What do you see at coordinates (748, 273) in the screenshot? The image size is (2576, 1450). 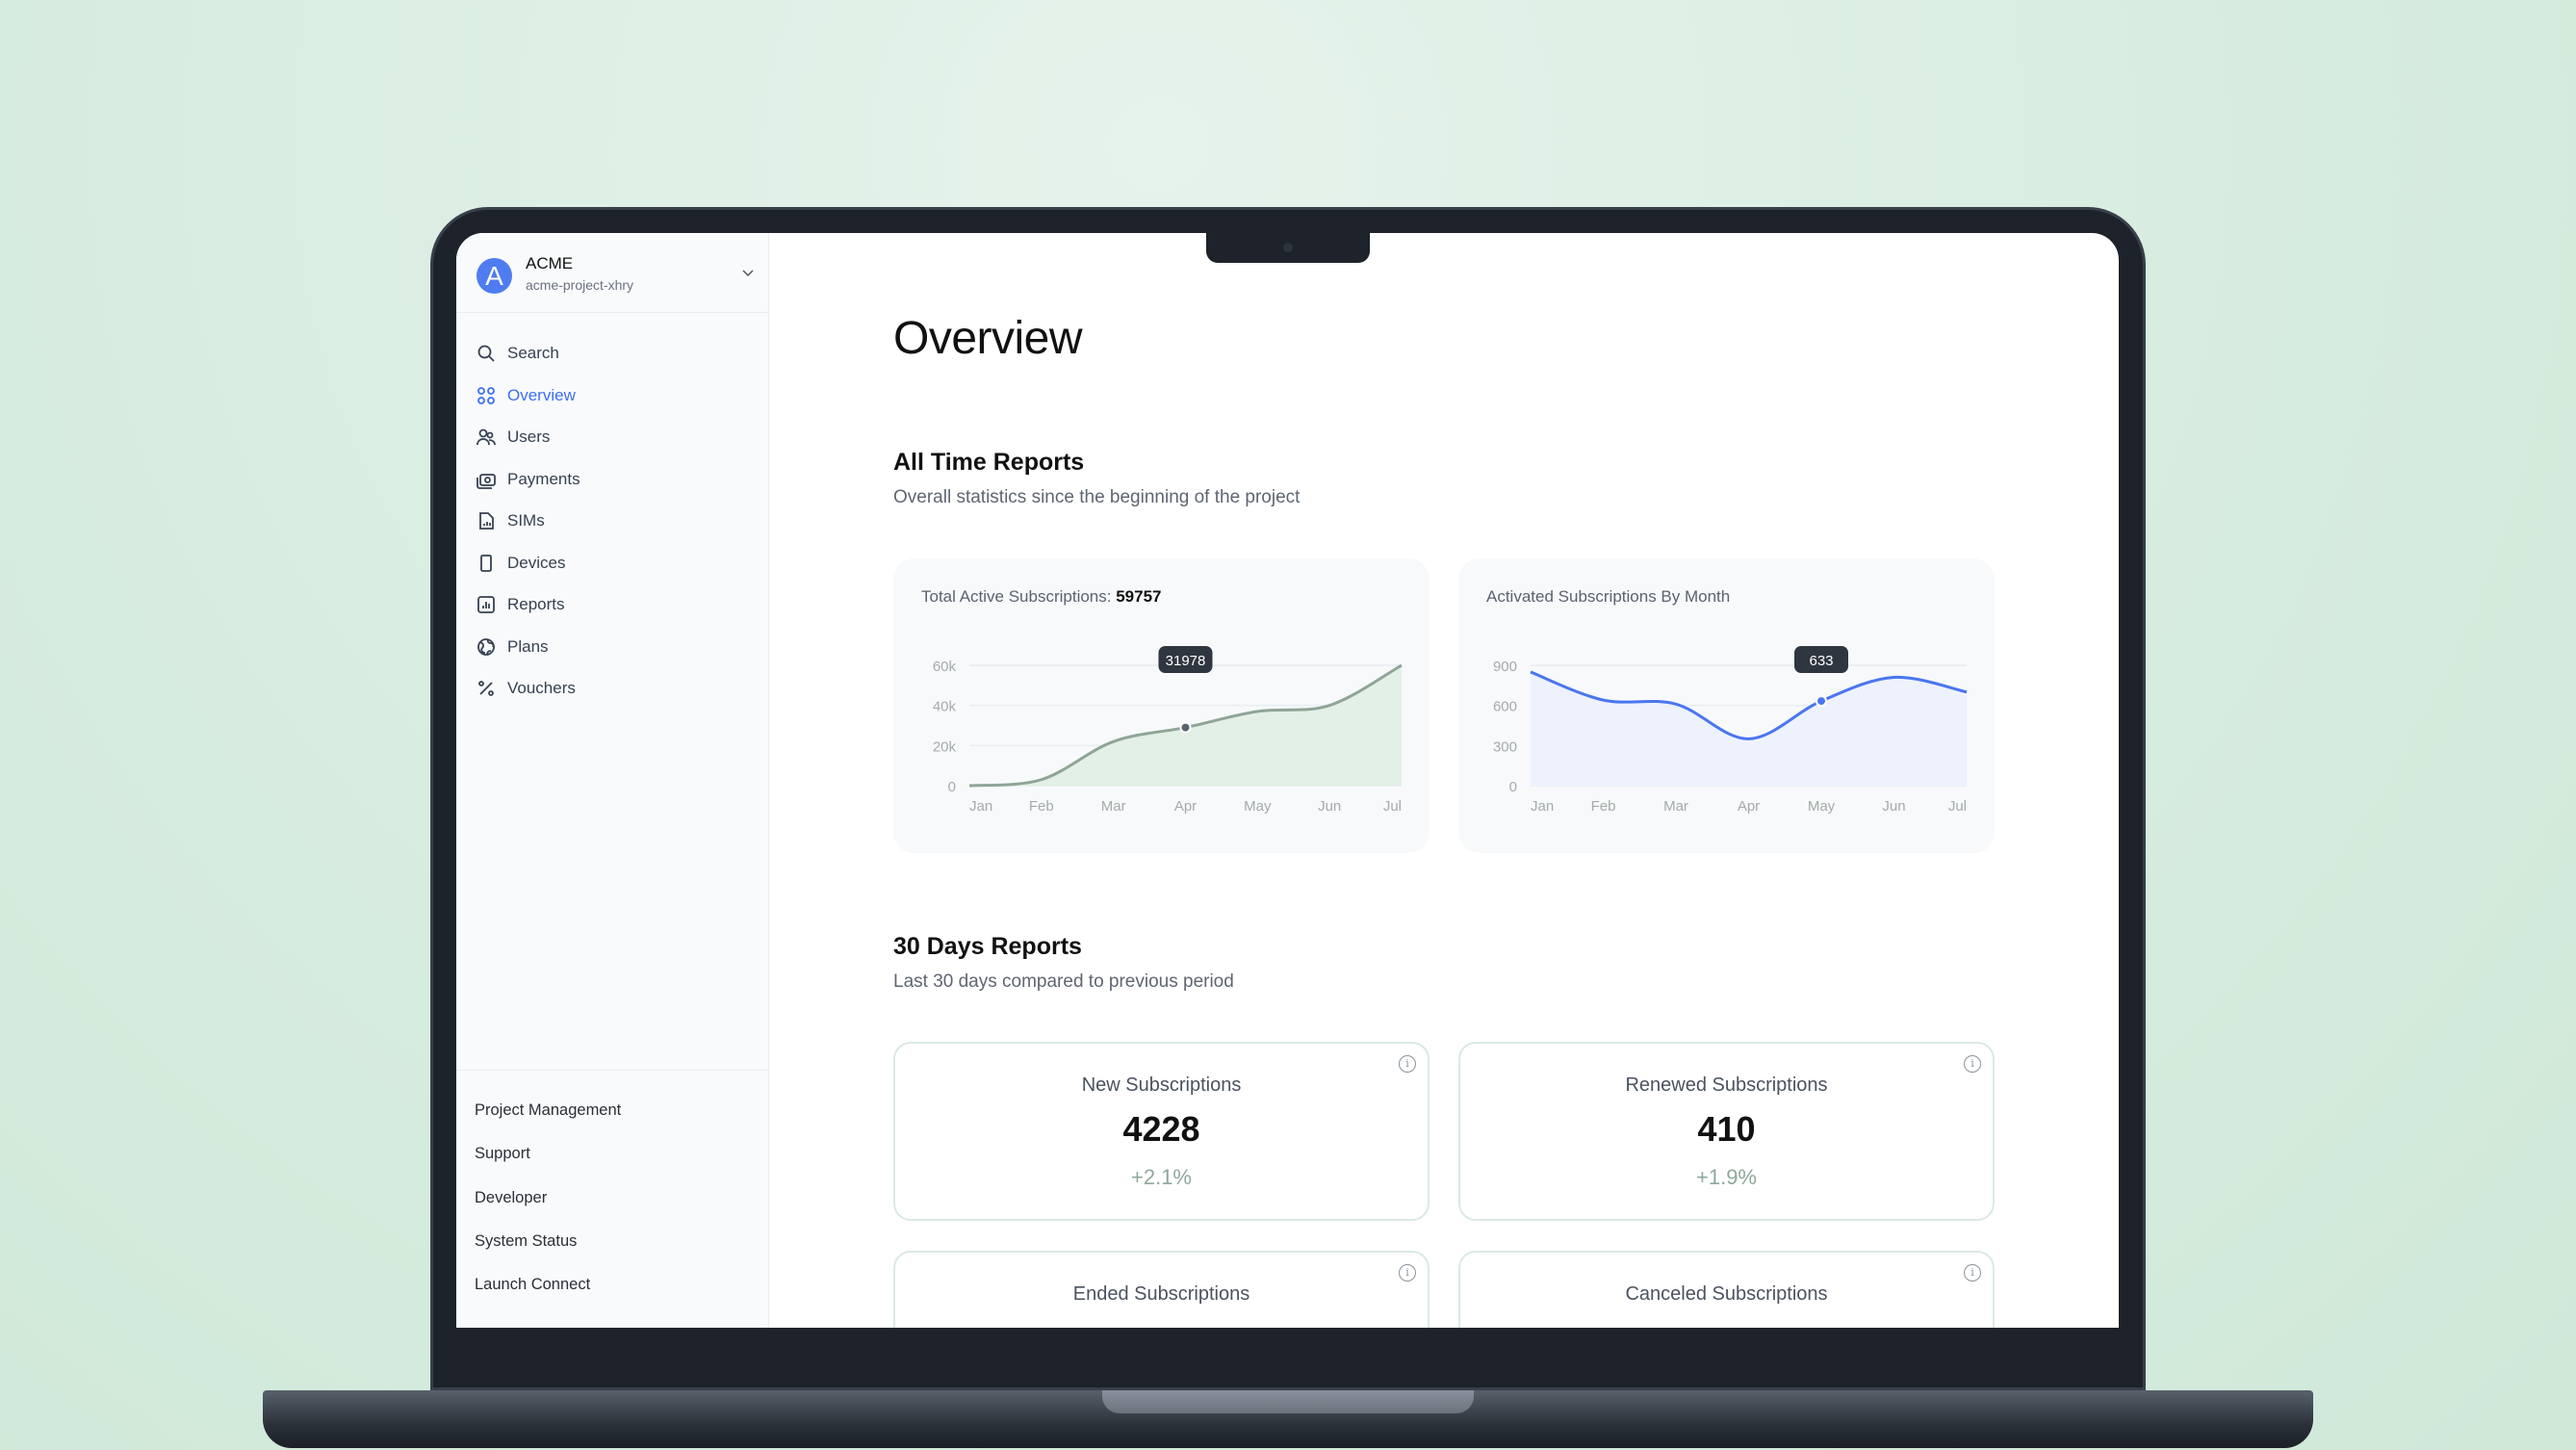 I see `chevron-down-icon` at bounding box center [748, 273].